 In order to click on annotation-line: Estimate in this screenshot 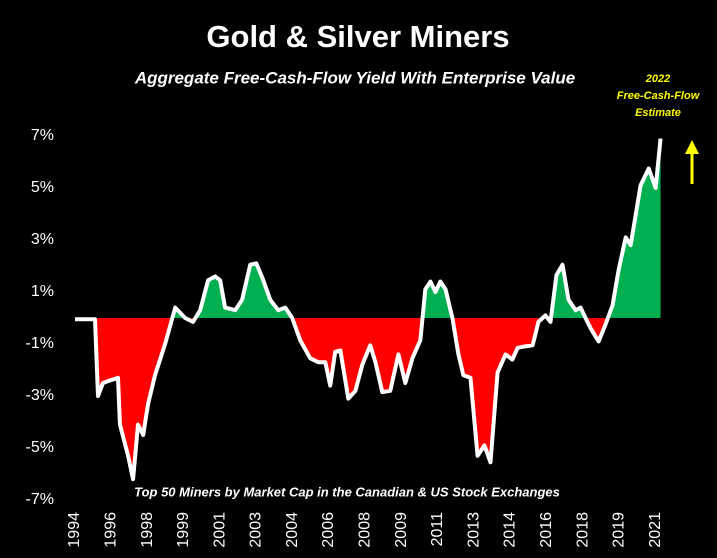, I will do `click(658, 113)`.